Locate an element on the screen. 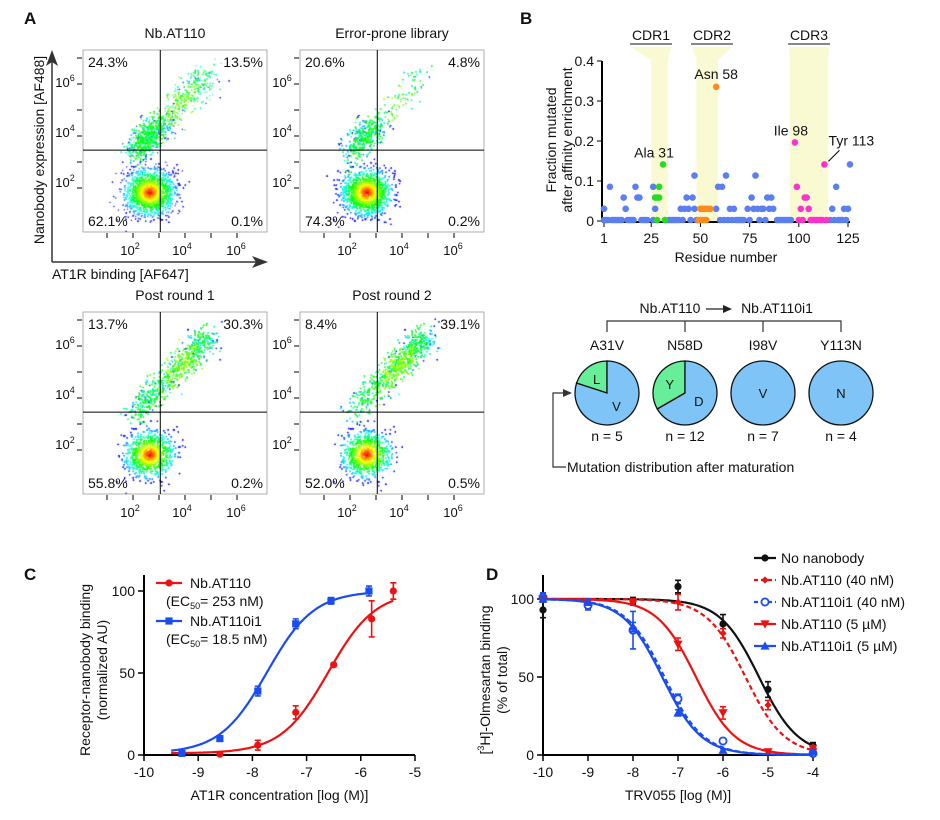  point-annotation: Ile 98 is located at coordinates (791, 130).